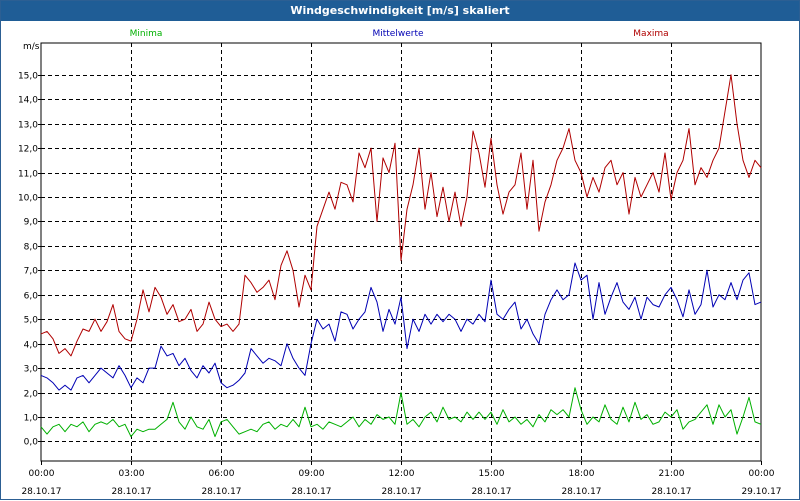 The height and width of the screenshot is (501, 800). I want to click on legend-minima: Minima, so click(146, 34).